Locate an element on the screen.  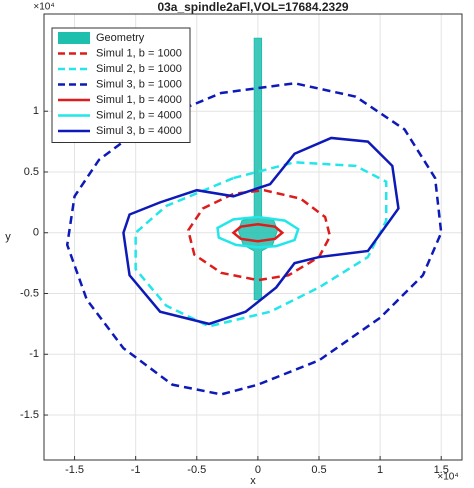
x-tick-label: -0.5 is located at coordinates (196, 470).